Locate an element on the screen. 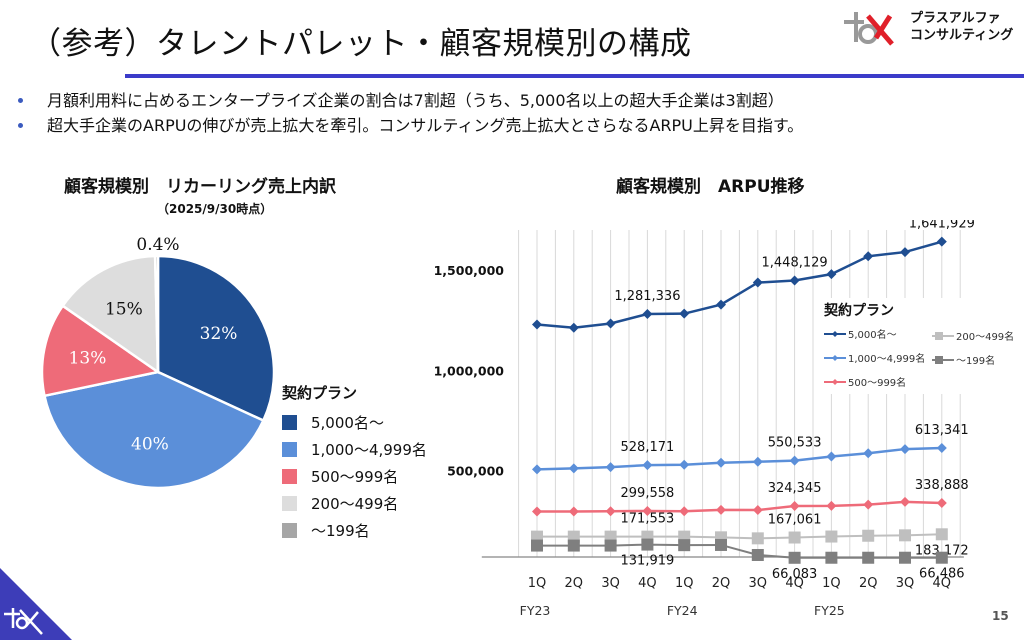 The width and height of the screenshot is (1024, 640). line-legend-item: 5,000名～ is located at coordinates (860, 334).